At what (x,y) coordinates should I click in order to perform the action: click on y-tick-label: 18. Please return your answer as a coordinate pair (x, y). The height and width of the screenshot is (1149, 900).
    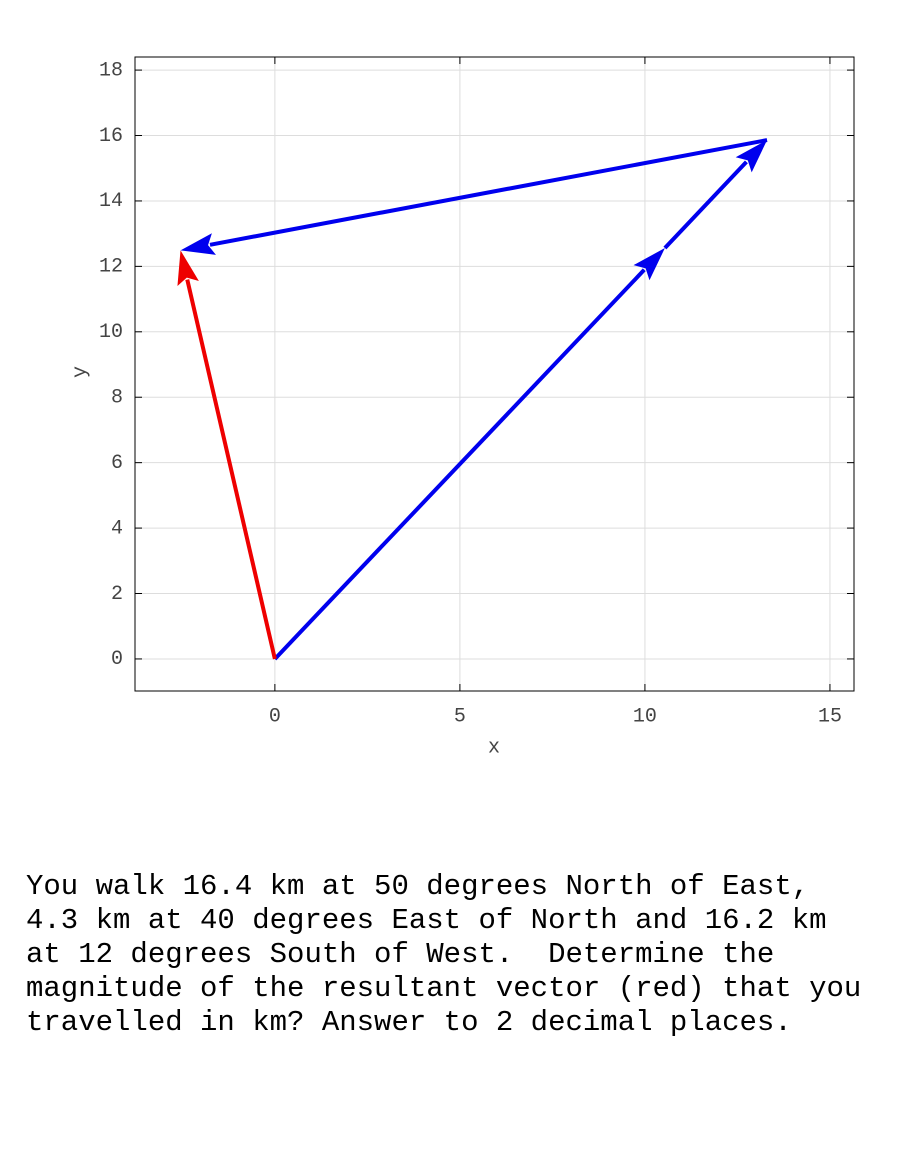
    Looking at the image, I should click on (111, 70).